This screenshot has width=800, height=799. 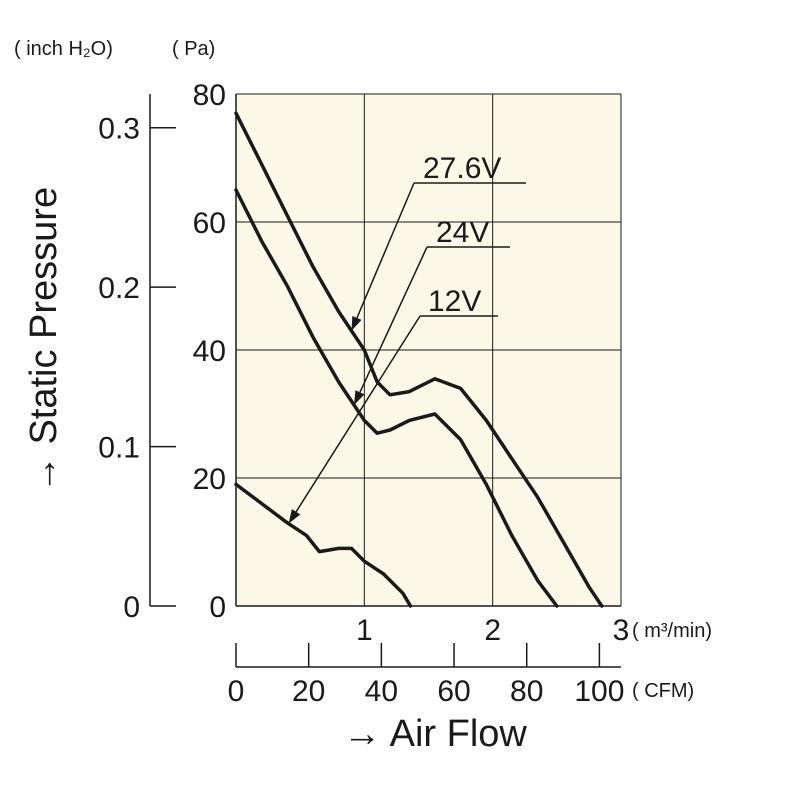 I want to click on x-tick-label: 3, so click(x=621, y=630).